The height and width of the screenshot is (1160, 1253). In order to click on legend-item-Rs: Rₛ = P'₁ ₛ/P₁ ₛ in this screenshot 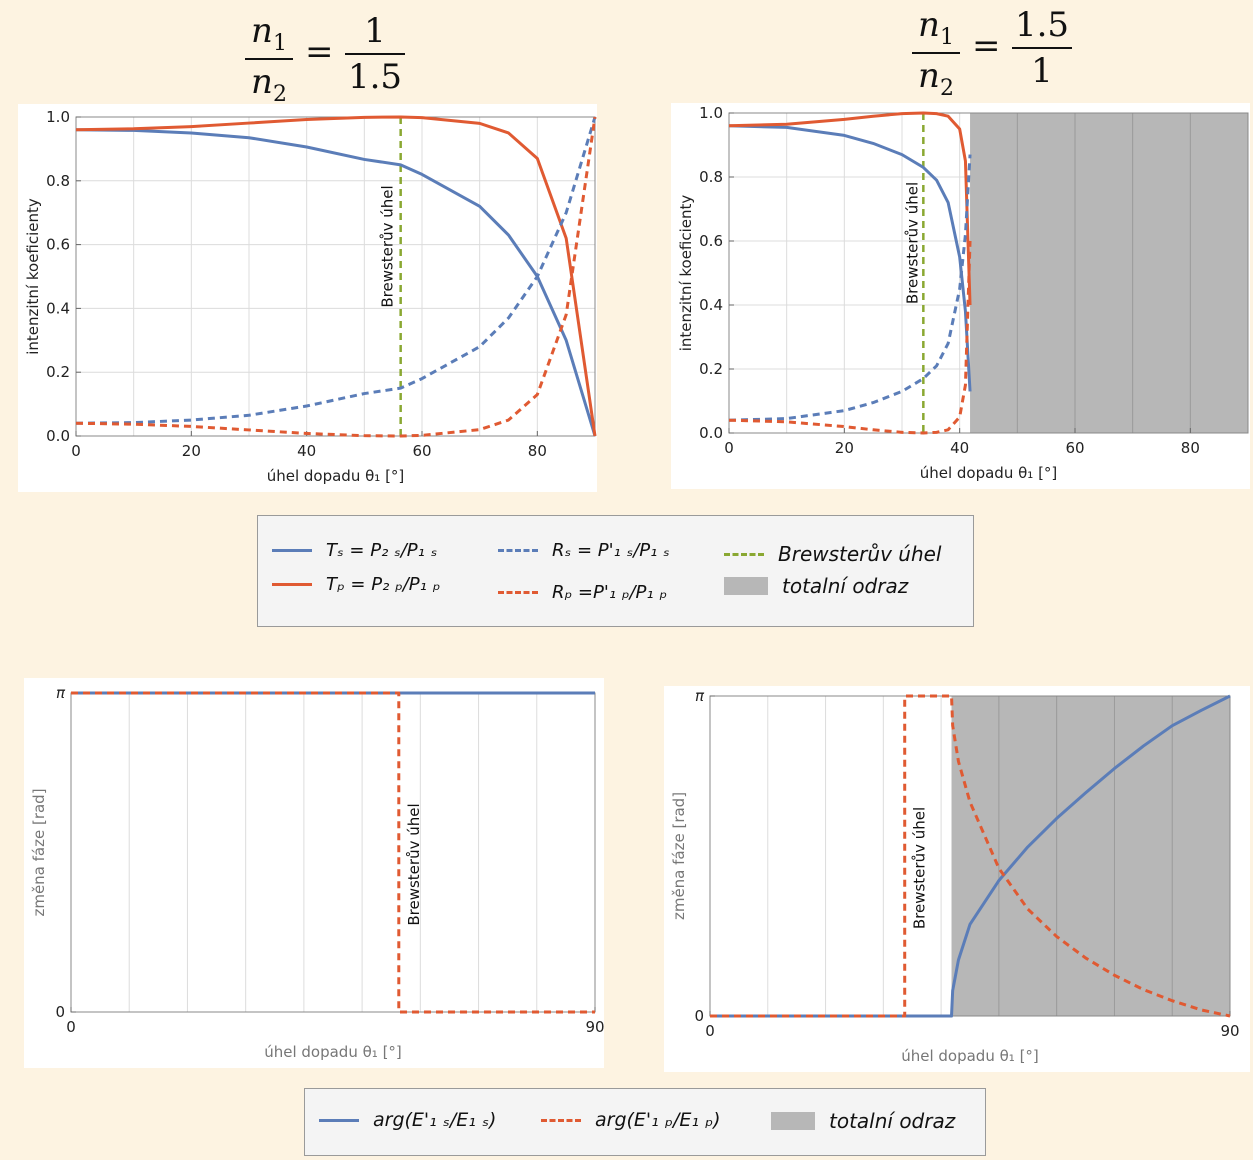, I will do `click(584, 550)`.